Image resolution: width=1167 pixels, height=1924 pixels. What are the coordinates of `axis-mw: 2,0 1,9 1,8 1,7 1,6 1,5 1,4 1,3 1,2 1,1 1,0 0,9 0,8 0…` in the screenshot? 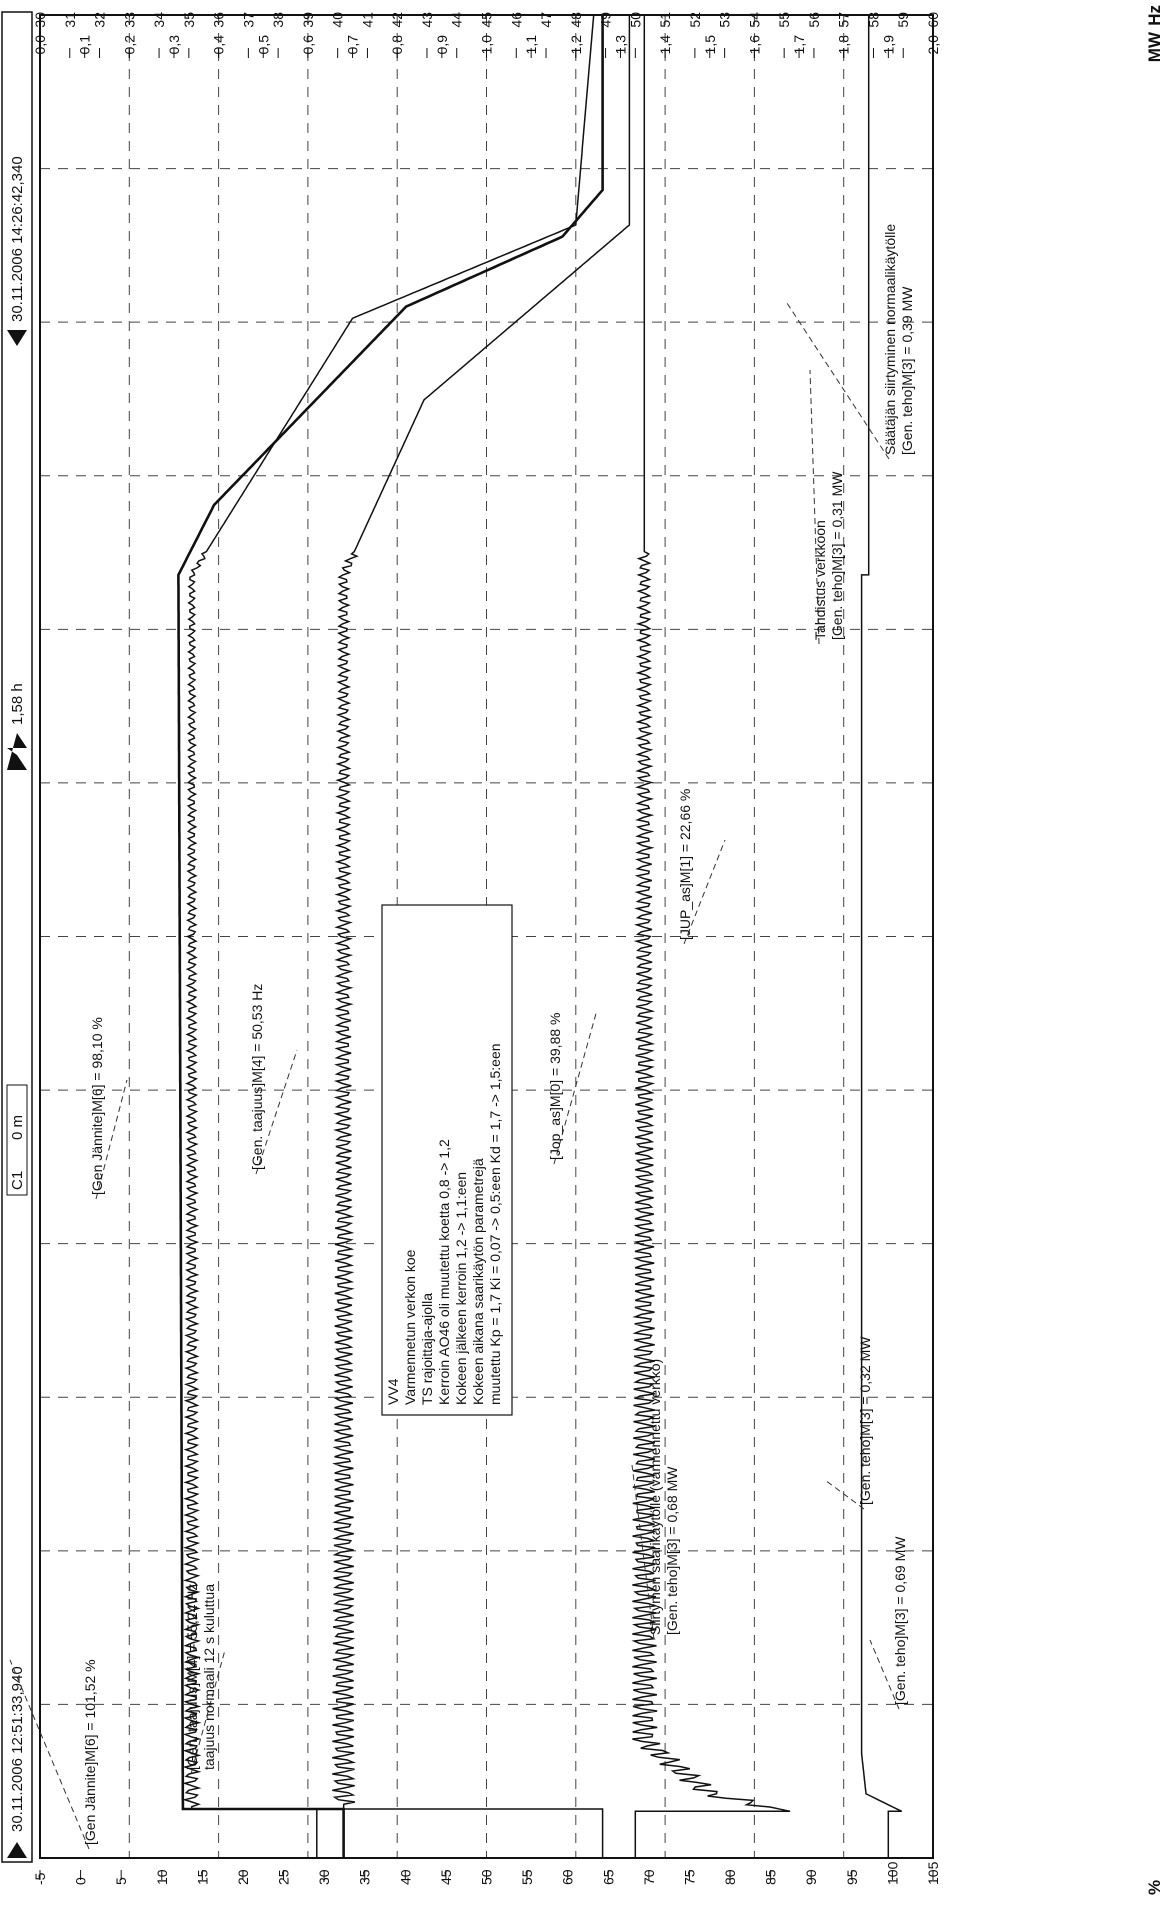 It's located at (486, 46).